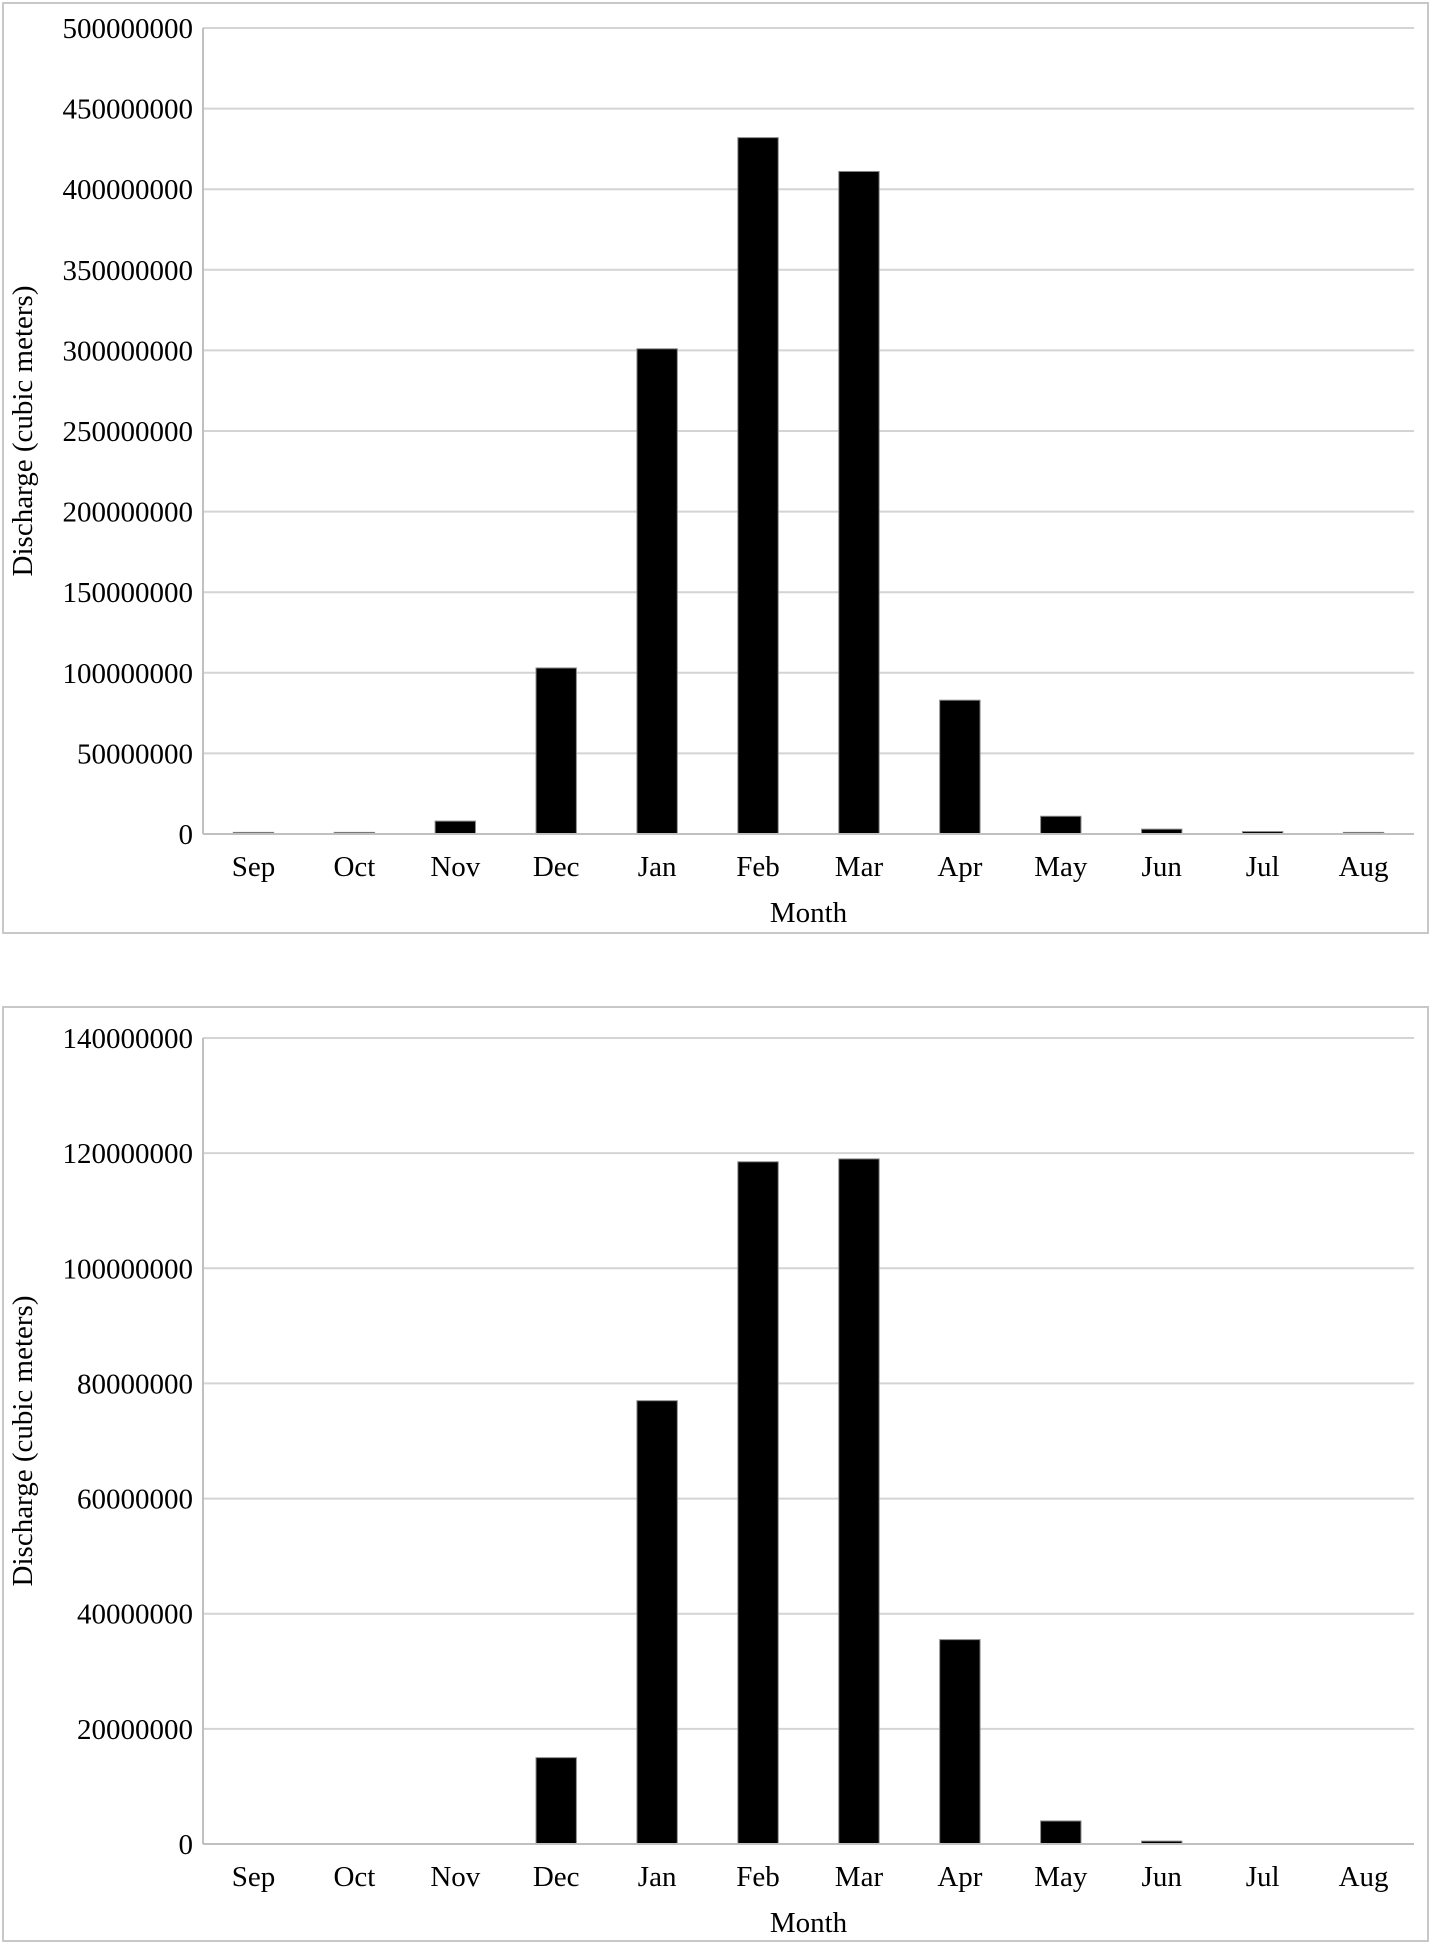 Image resolution: width=1433 pixels, height=1946 pixels. Describe the element at coordinates (128, 190) in the screenshot. I see `y-tick-label: 400000000` at that location.